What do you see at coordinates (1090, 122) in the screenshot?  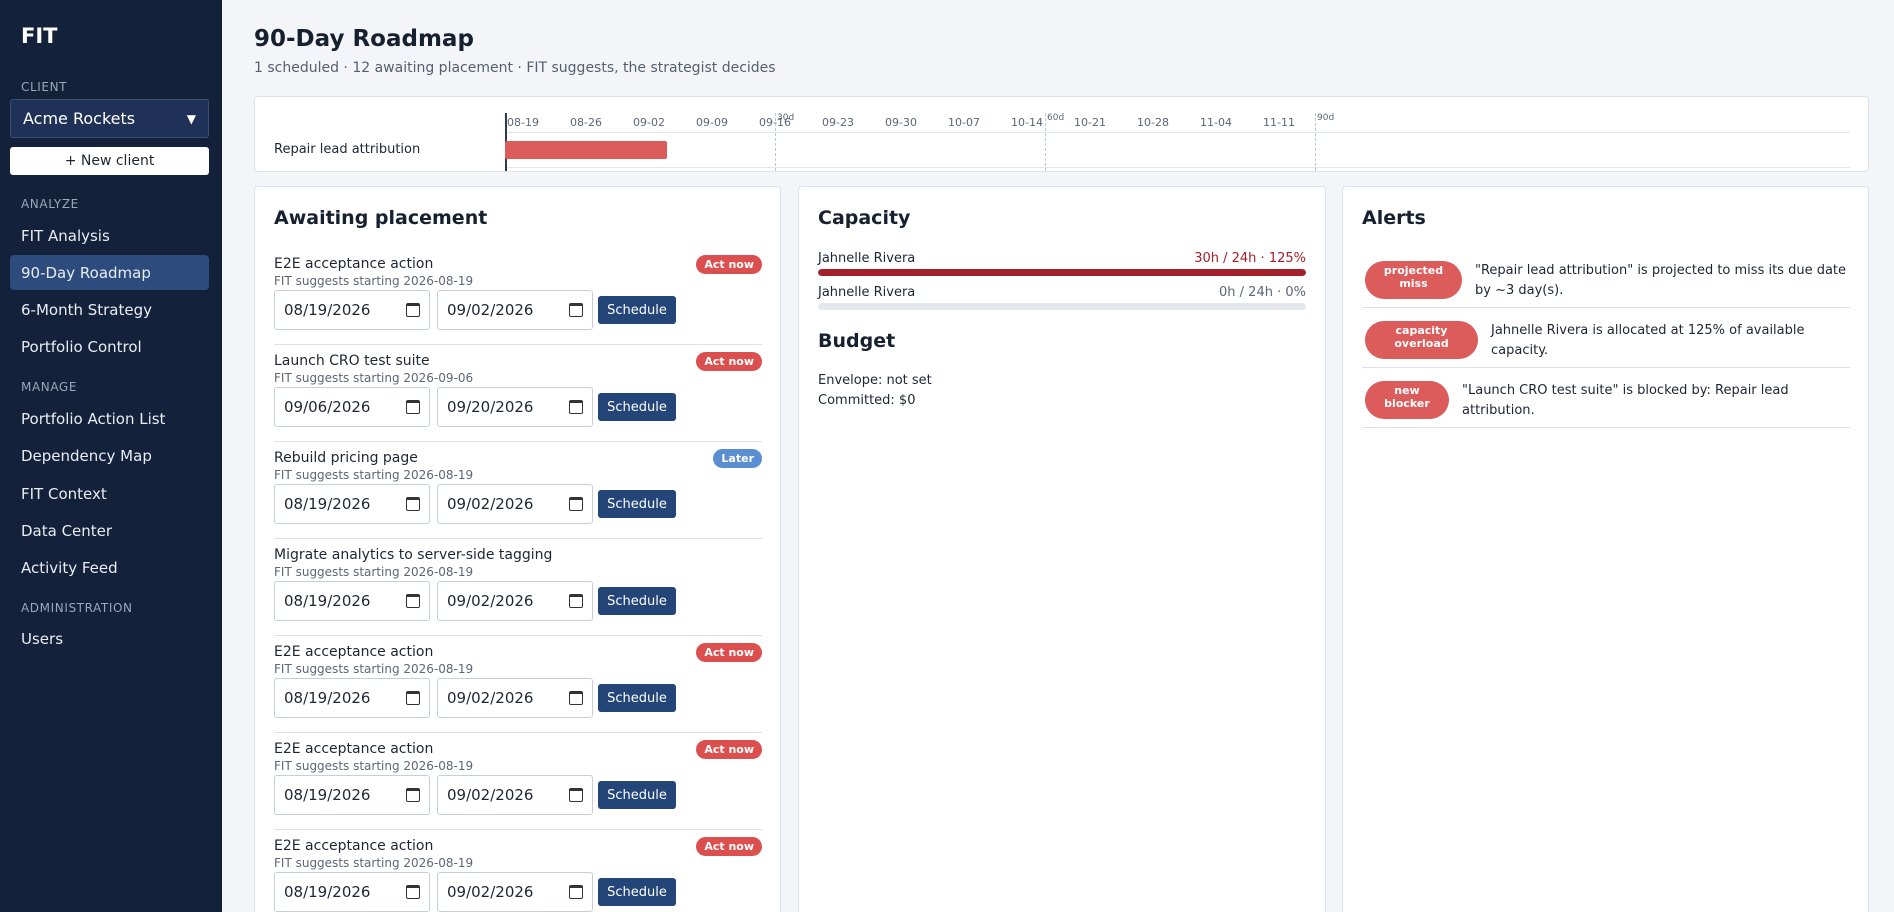 I see `timeline-tick: 10-21` at bounding box center [1090, 122].